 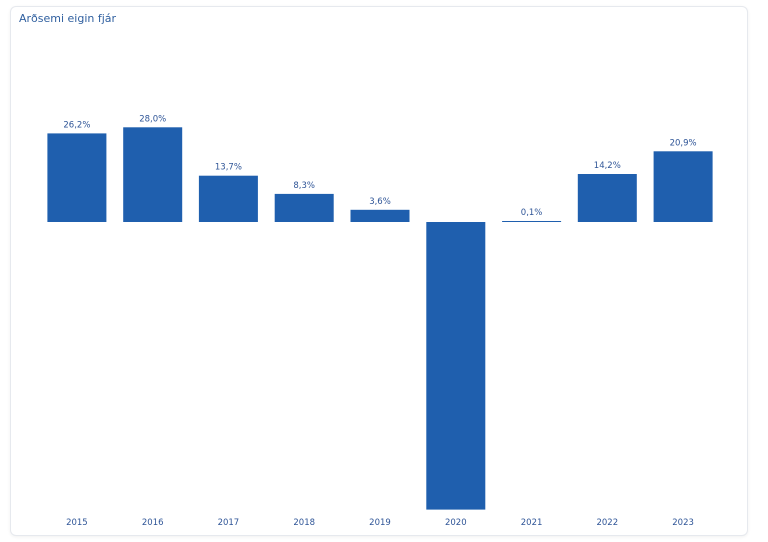 I want to click on category-label-2019: 2019, so click(x=380, y=523).